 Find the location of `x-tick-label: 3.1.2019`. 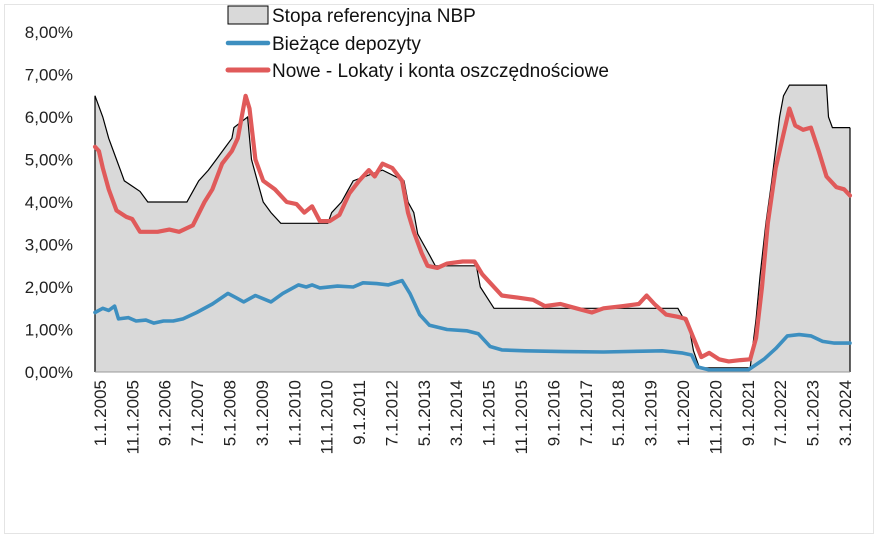

x-tick-label: 3.1.2019 is located at coordinates (651, 413).